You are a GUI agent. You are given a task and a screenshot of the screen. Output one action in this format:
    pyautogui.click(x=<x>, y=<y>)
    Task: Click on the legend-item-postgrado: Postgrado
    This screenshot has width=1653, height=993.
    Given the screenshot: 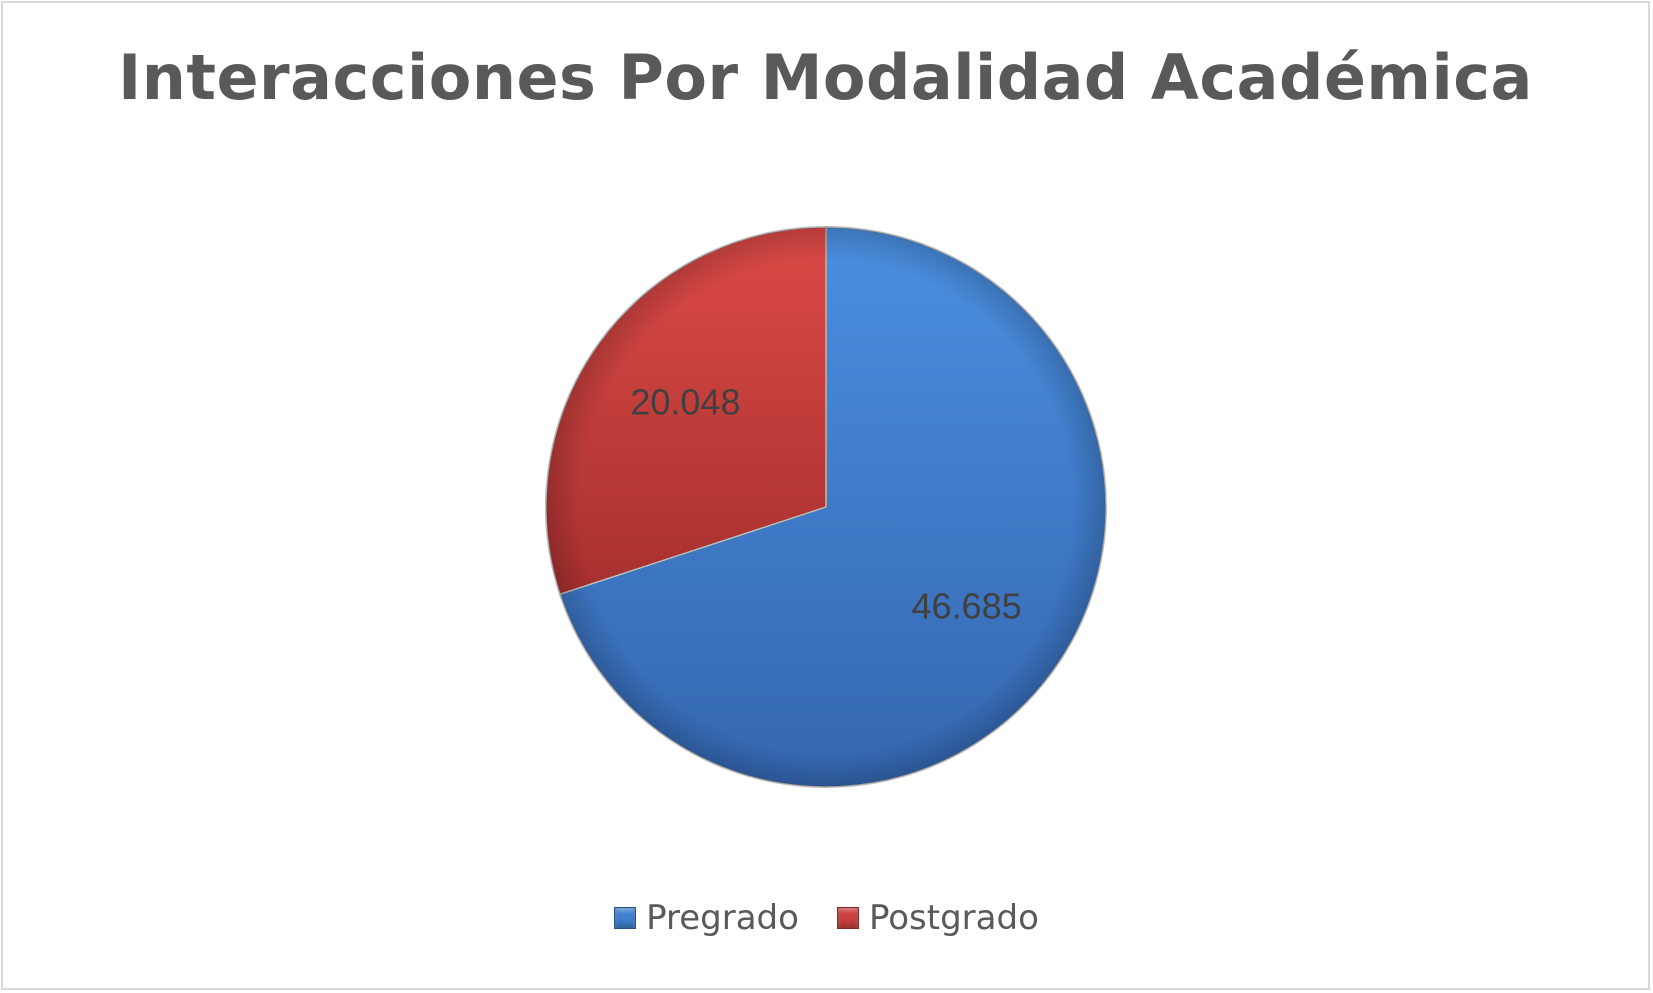 What is the action you would take?
    pyautogui.click(x=937, y=918)
    